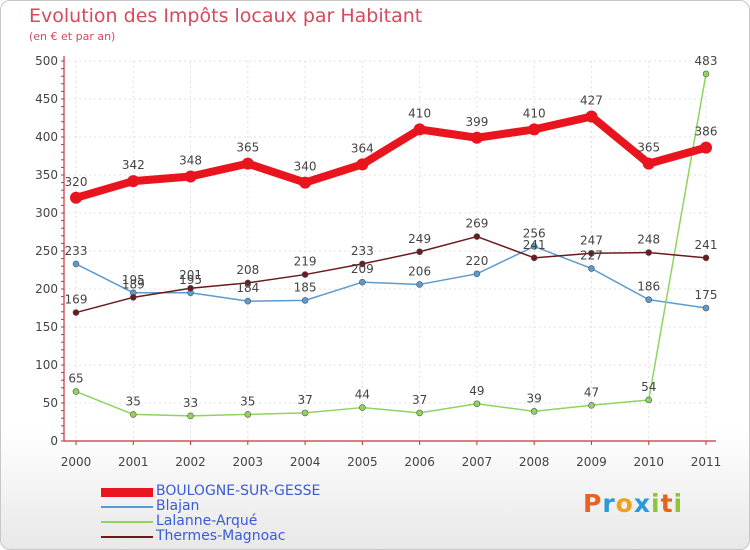 The image size is (750, 550). What do you see at coordinates (238, 491) in the screenshot?
I see `legend-label: BOULOGNE-SUR-GESSE` at bounding box center [238, 491].